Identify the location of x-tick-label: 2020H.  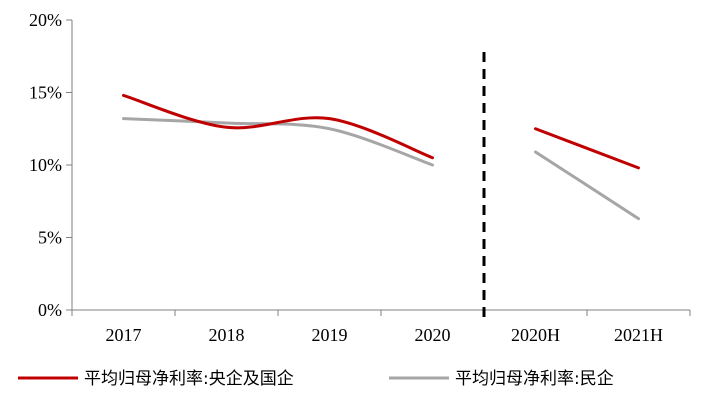
(535, 335).